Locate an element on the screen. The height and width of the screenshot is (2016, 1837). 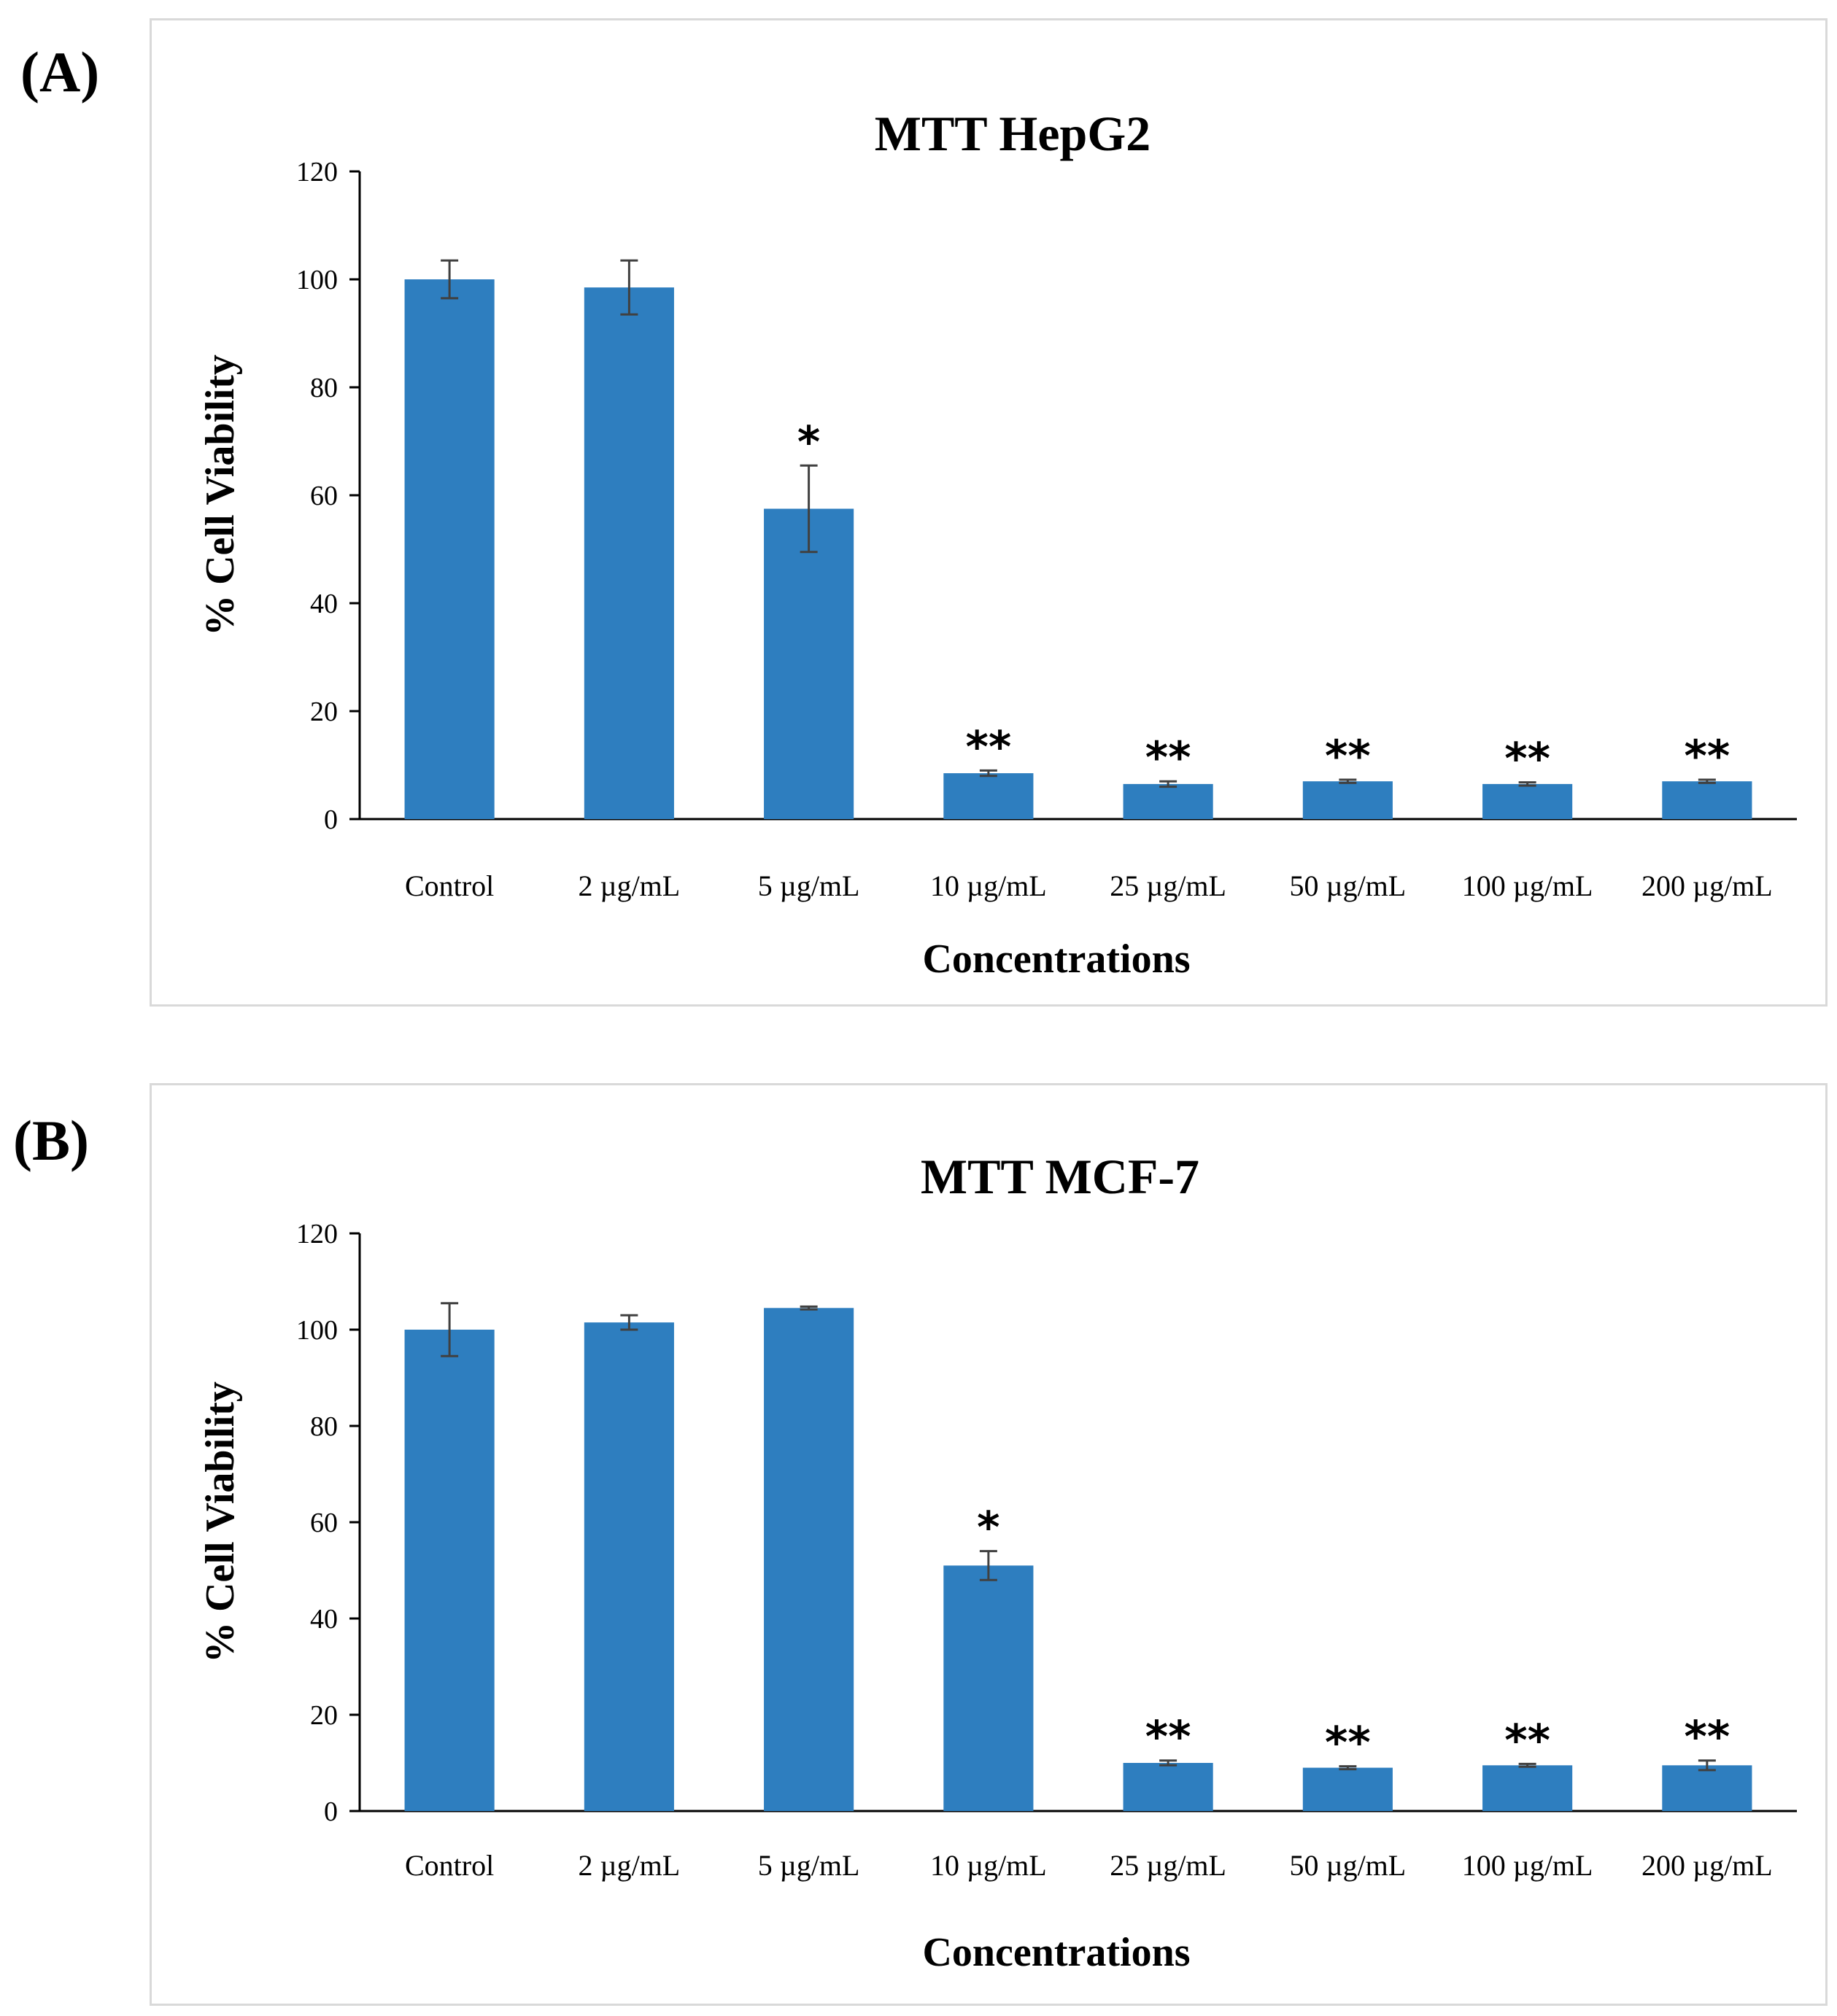
chart-title-a: MTT HepG2 is located at coordinates (1013, 133).